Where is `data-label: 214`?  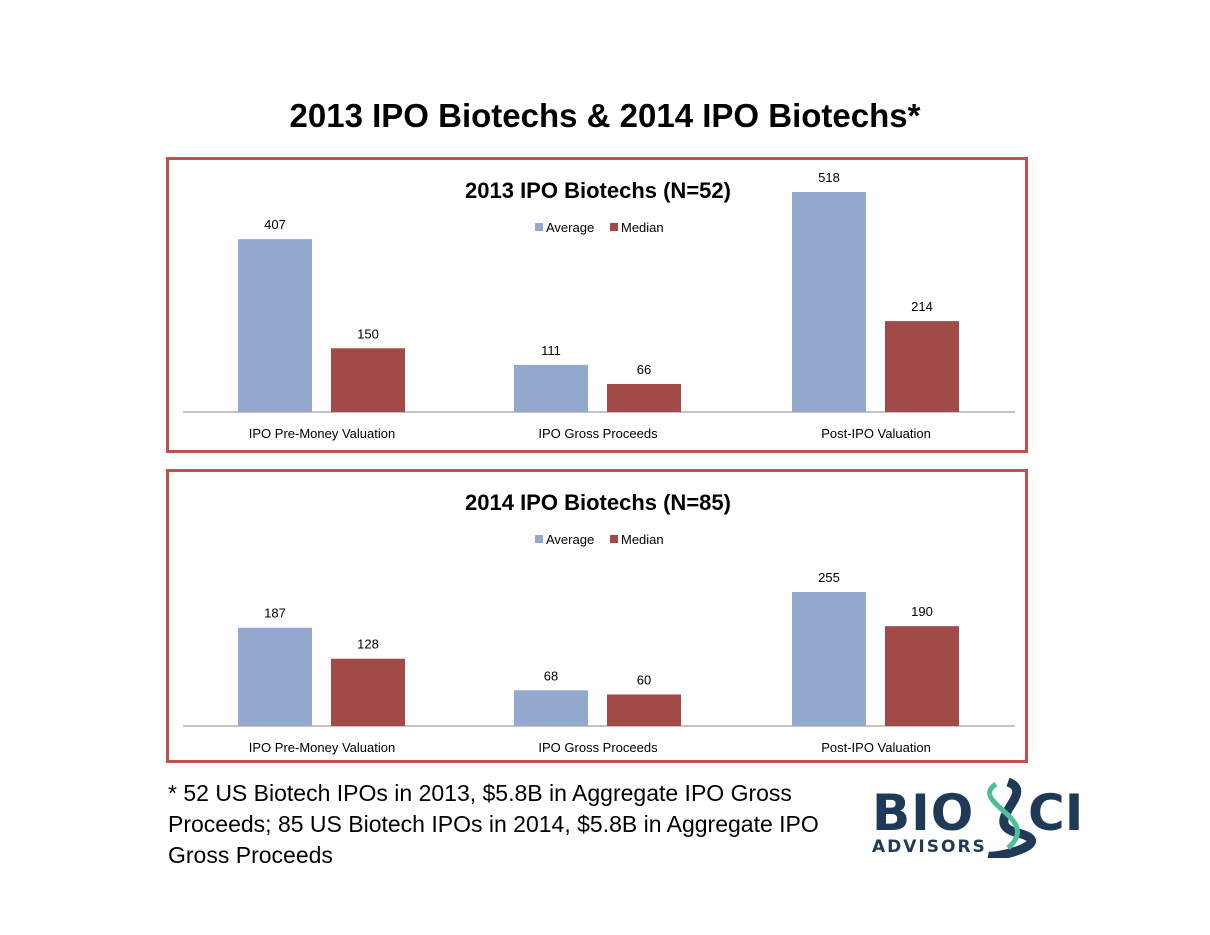 data-label: 214 is located at coordinates (922, 306).